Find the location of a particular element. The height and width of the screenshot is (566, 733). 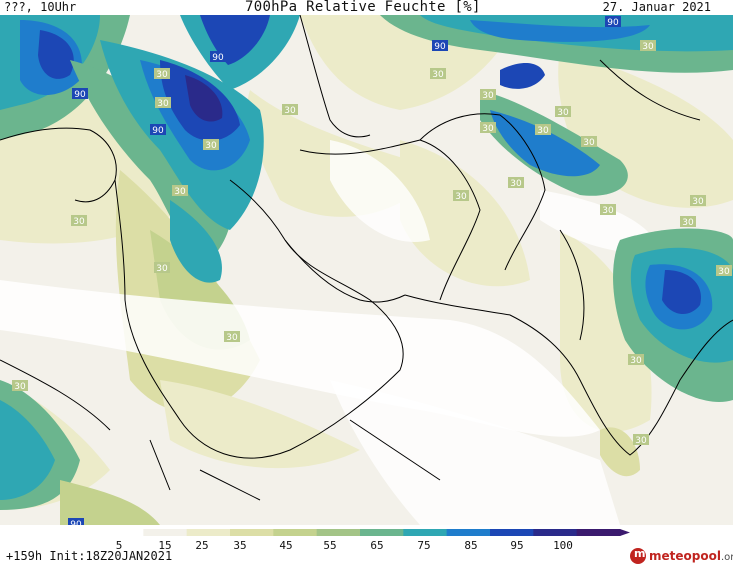

logo-icon: m is located at coordinates (638, 556).